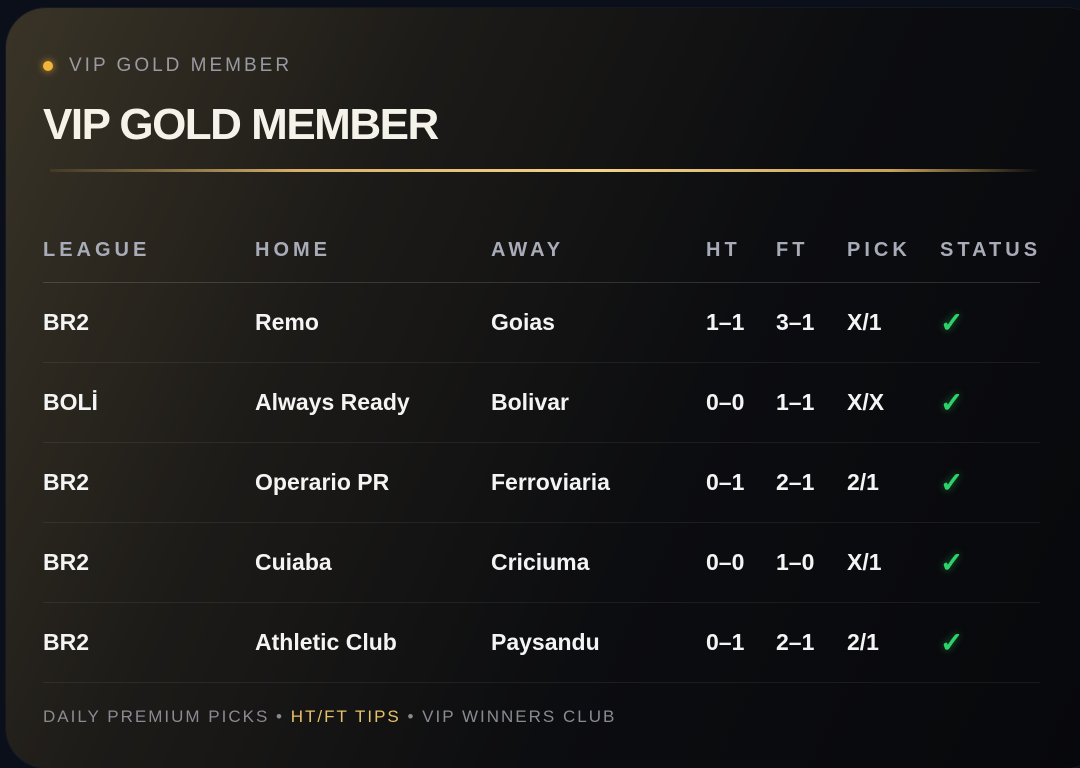 The image size is (1080, 768). I want to click on header-away: AWAY, so click(528, 250).